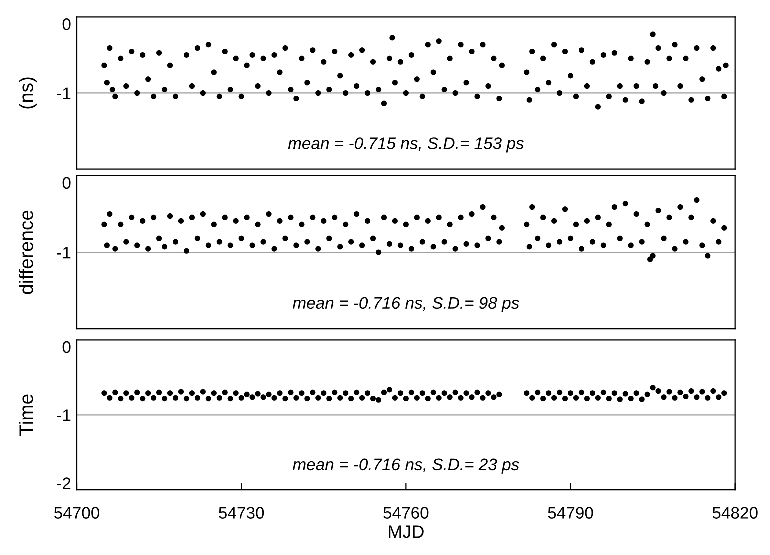  Describe the element at coordinates (26, 415) in the screenshot. I see `y-axis-title: Time` at that location.